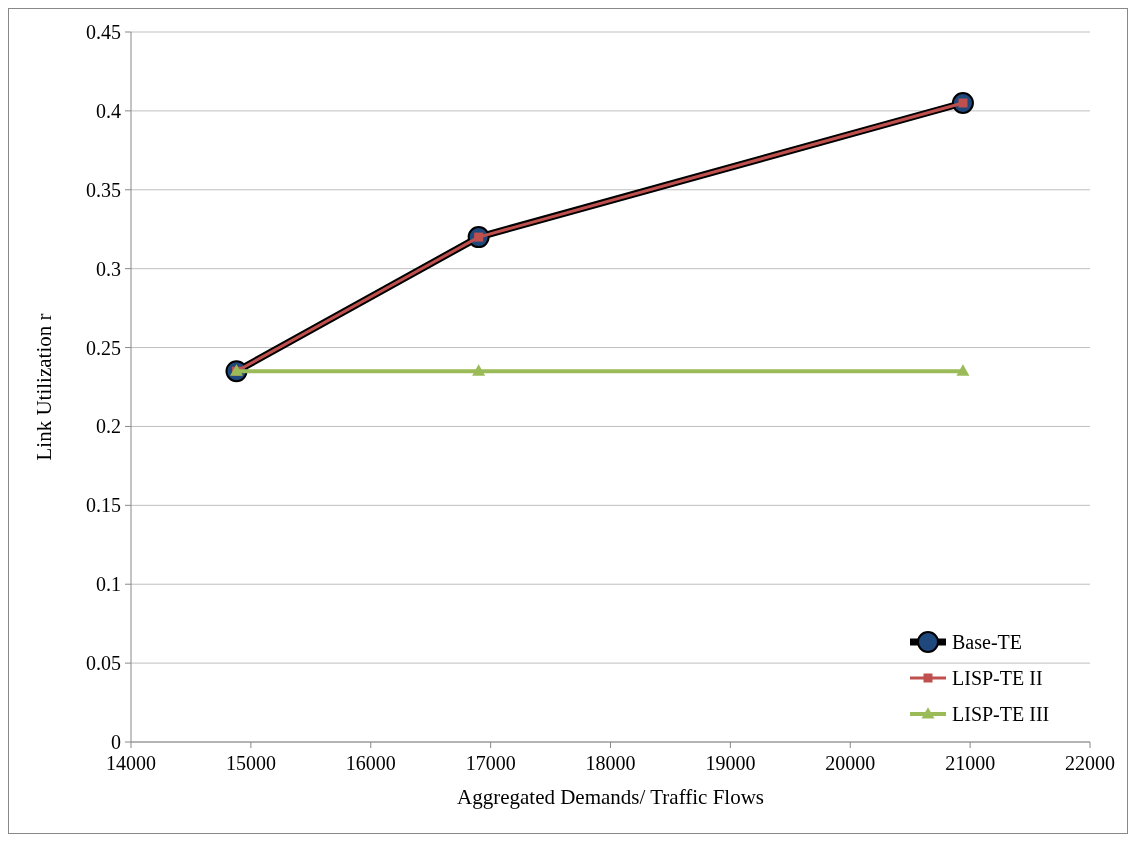 Image resolution: width=1134 pixels, height=841 pixels. What do you see at coordinates (250, 763) in the screenshot?
I see `x-tick-label: 15000` at bounding box center [250, 763].